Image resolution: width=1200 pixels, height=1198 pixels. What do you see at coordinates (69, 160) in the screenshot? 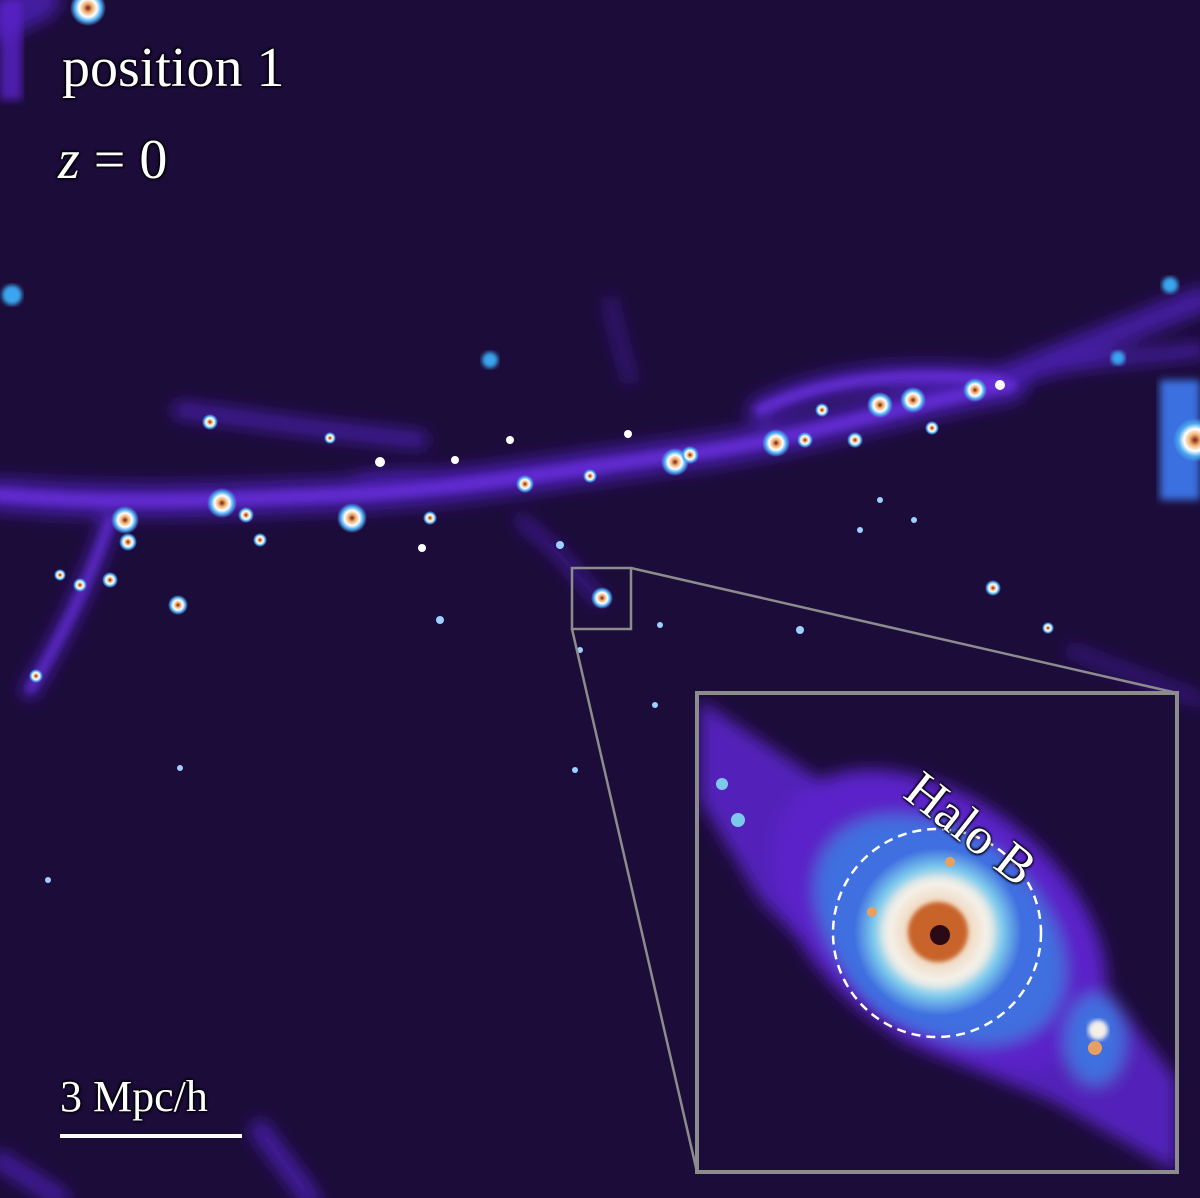
I see `redshift-variable: z` at bounding box center [69, 160].